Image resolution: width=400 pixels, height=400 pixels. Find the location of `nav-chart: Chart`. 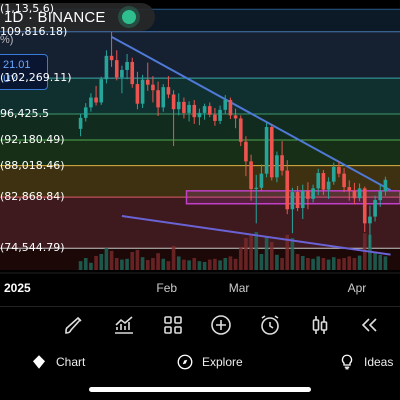

nav-chart: Chart is located at coordinates (57, 362).